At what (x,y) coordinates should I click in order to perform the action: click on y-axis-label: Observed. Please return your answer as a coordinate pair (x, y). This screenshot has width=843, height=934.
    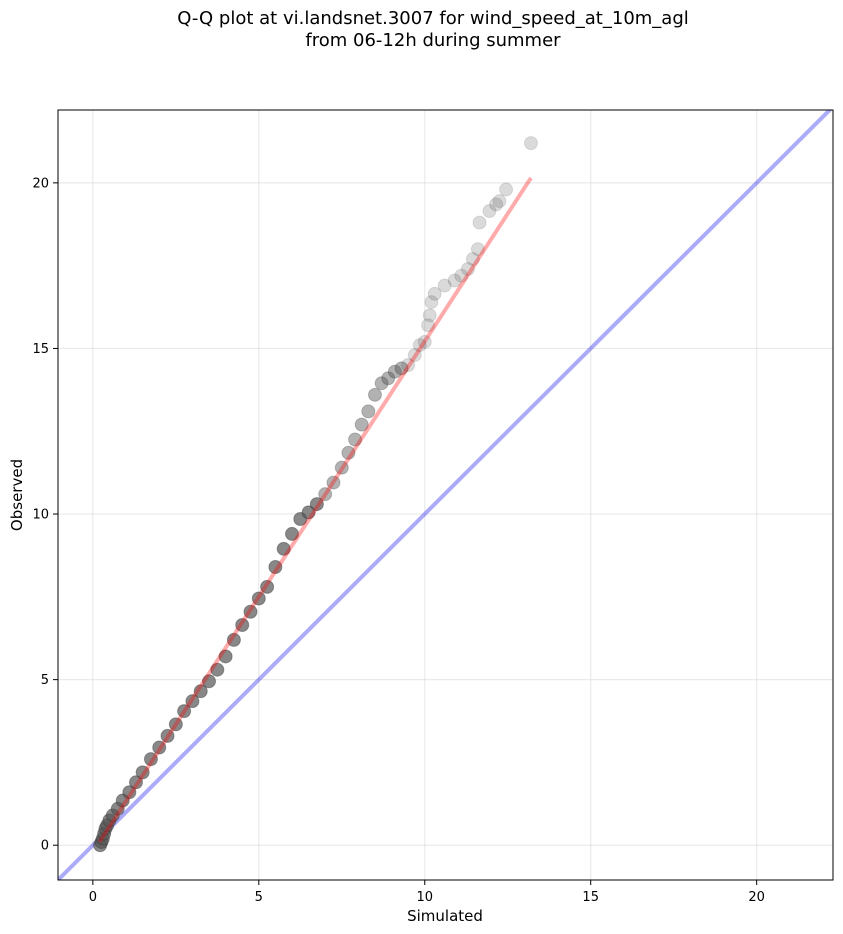
    Looking at the image, I should click on (17, 495).